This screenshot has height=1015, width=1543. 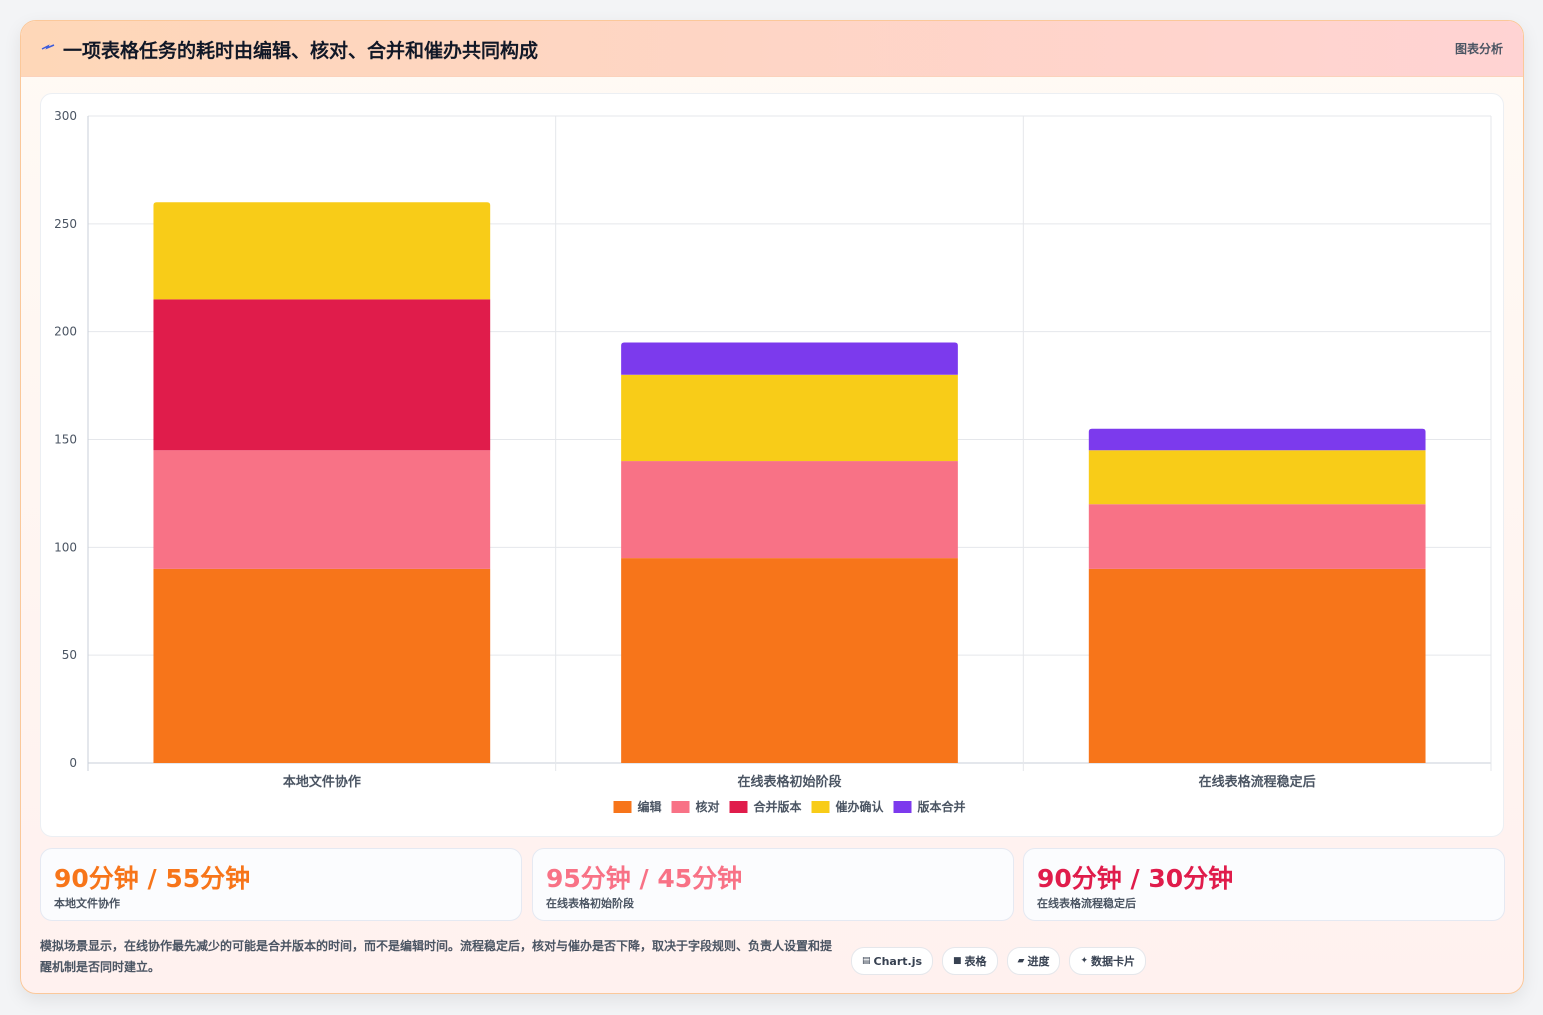 What do you see at coordinates (957, 961) in the screenshot?
I see `table-icon: ■` at bounding box center [957, 961].